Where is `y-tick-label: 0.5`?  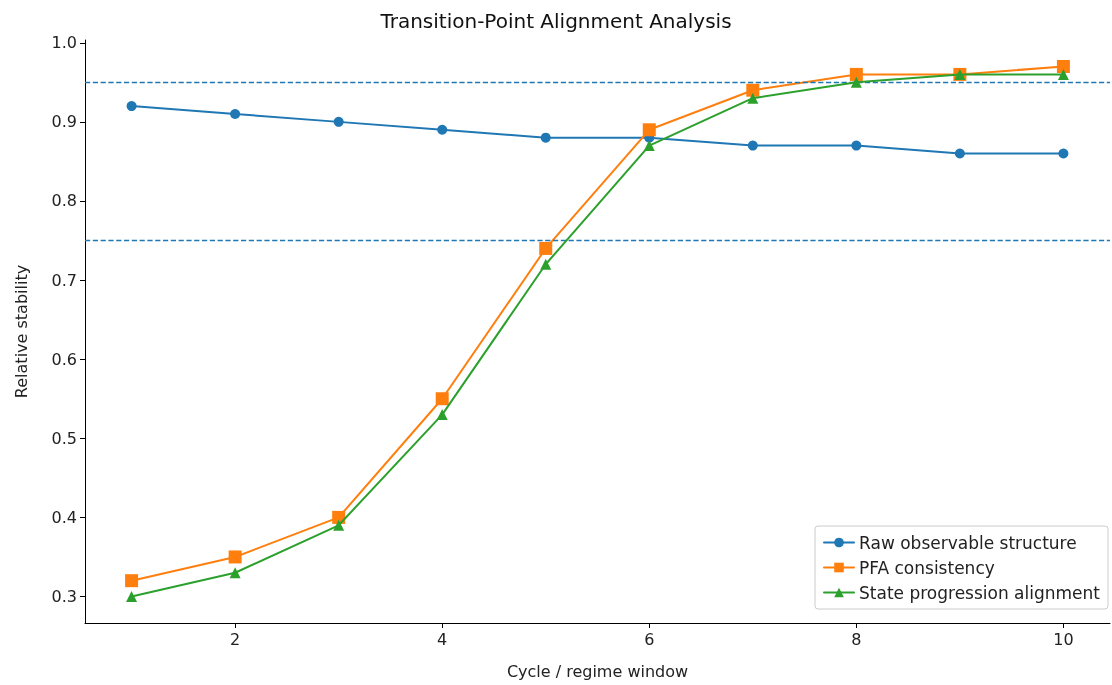 y-tick-label: 0.5 is located at coordinates (64, 438).